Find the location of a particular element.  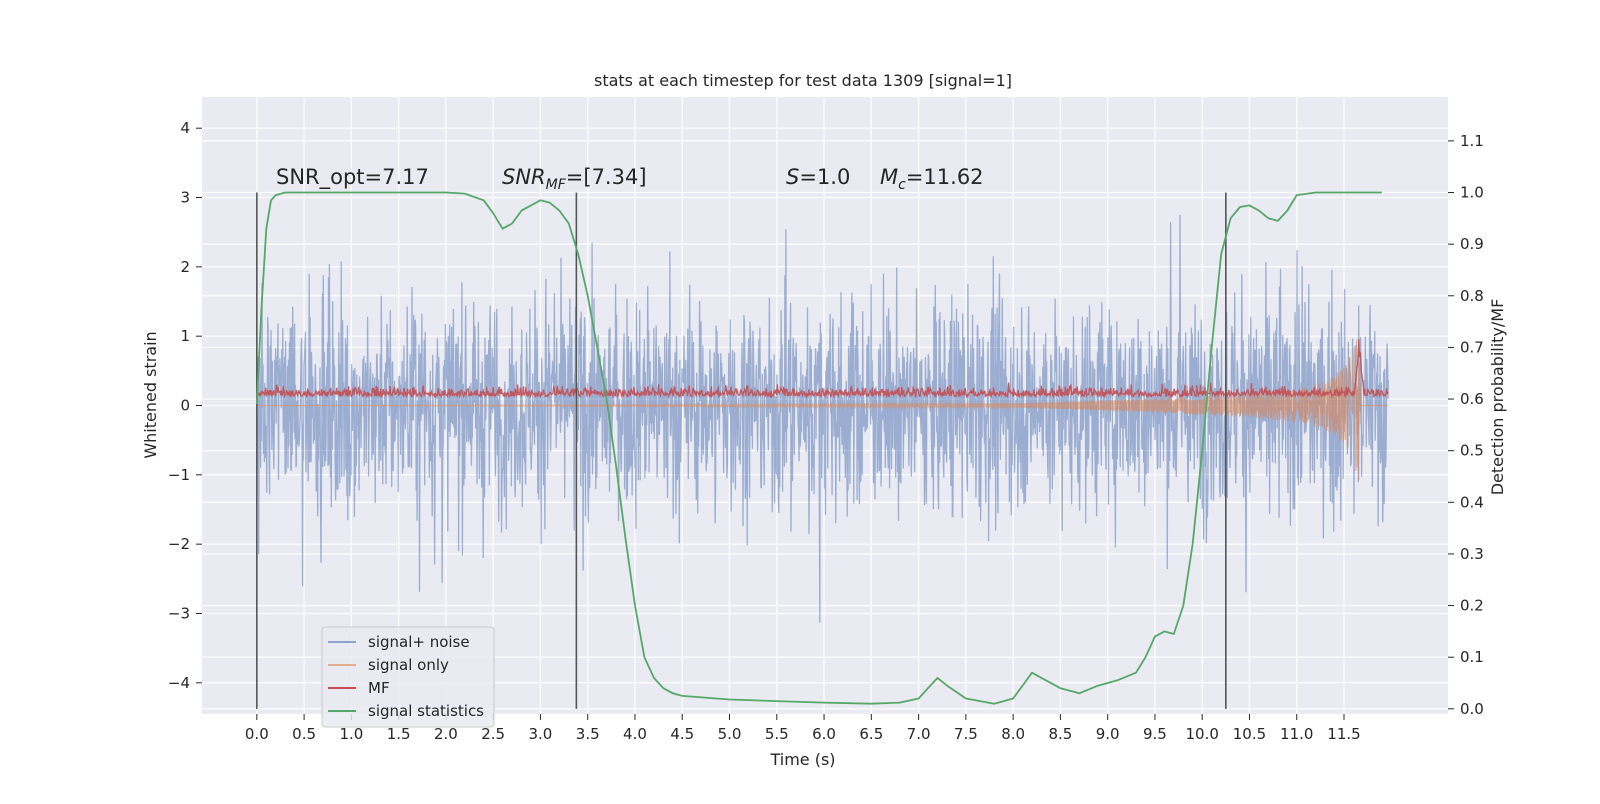

legend-box is located at coordinates (408, 677).